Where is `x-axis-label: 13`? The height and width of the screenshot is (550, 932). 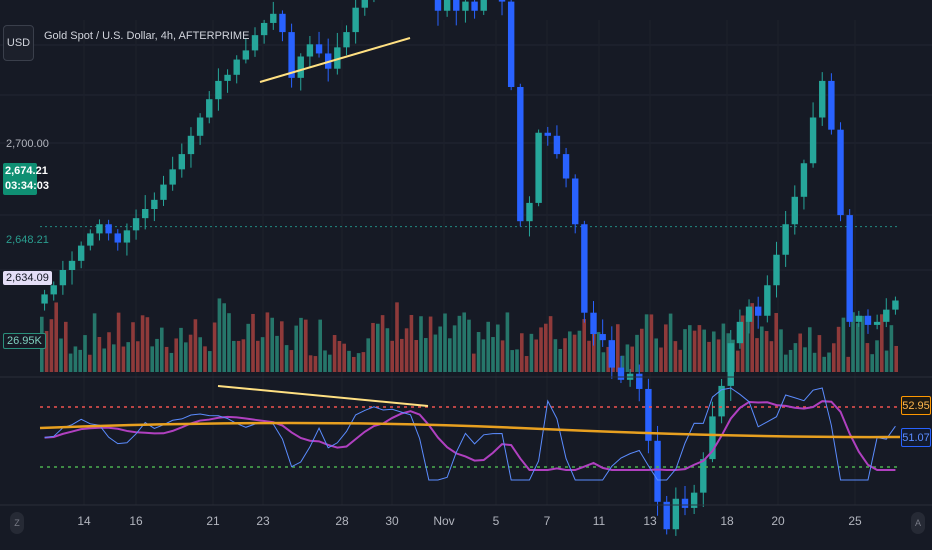 x-axis-label: 13 is located at coordinates (650, 521).